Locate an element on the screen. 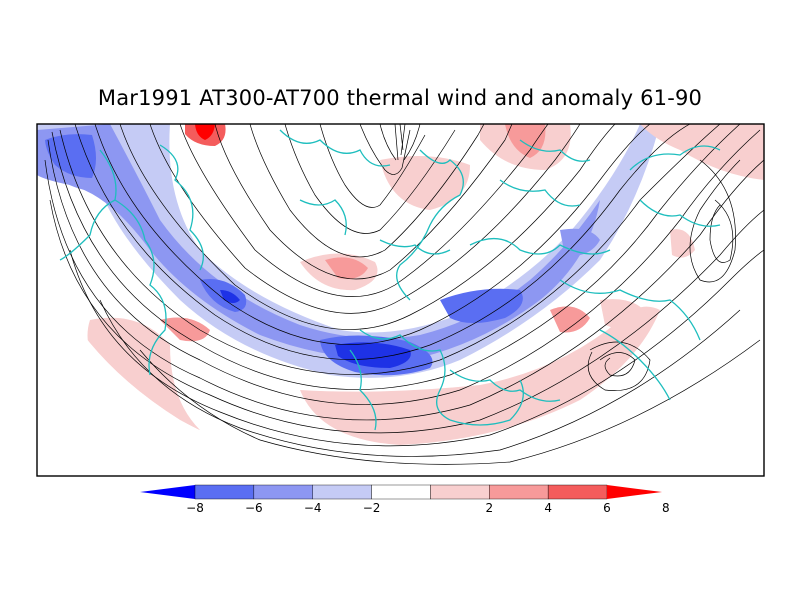 Image resolution: width=800 pixels, height=600 pixels. colorbar-tick-label: 6 is located at coordinates (607, 508).